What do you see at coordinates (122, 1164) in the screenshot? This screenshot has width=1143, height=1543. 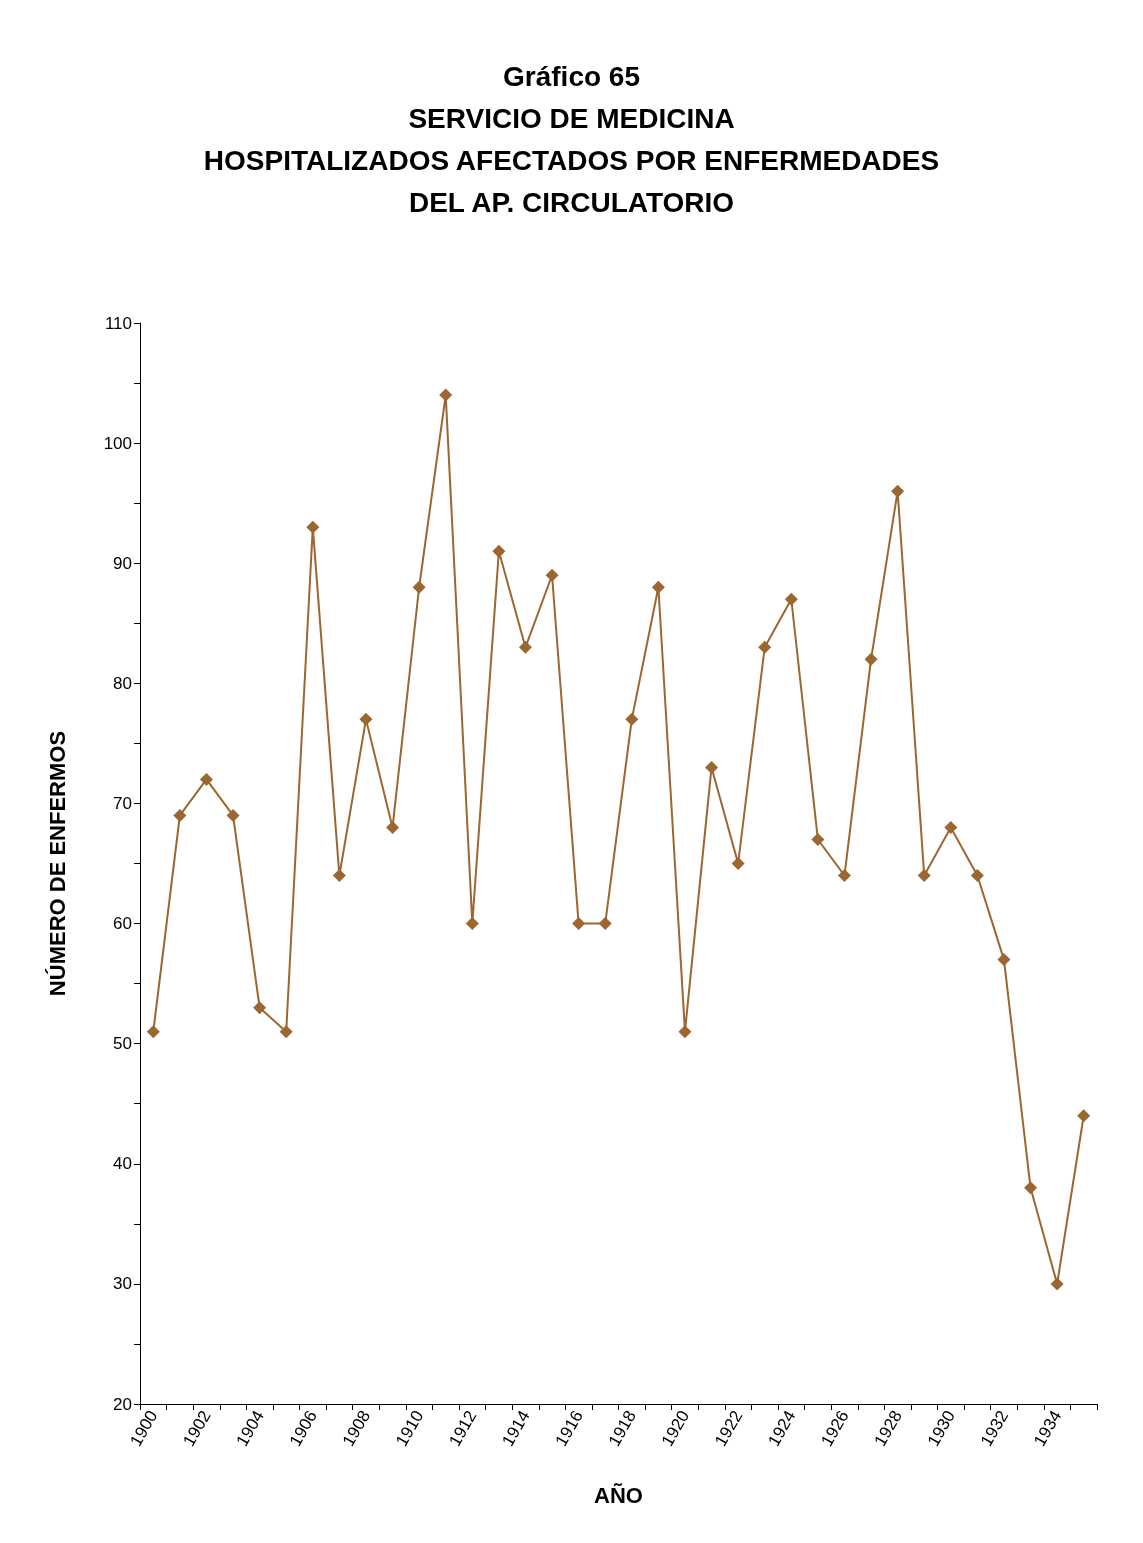 I see `y-tick-label: 40` at bounding box center [122, 1164].